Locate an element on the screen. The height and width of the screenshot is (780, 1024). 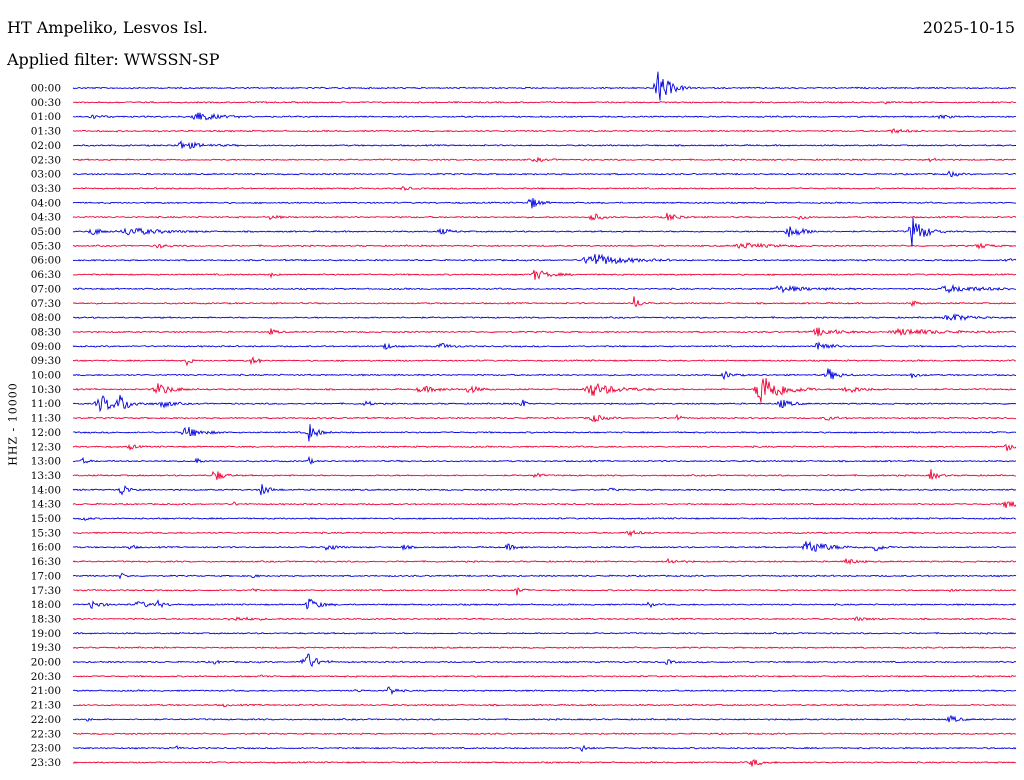
row-time-label: 17:00 is located at coordinates (46, 576).